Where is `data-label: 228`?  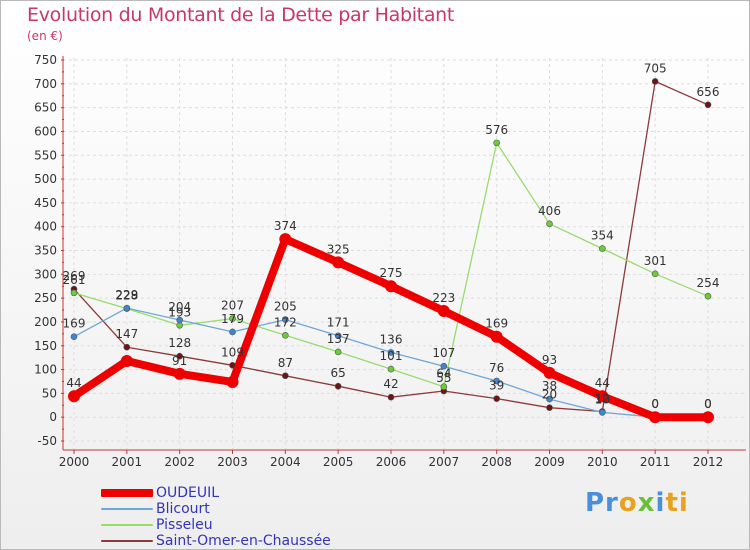
data-label: 228 is located at coordinates (126, 296).